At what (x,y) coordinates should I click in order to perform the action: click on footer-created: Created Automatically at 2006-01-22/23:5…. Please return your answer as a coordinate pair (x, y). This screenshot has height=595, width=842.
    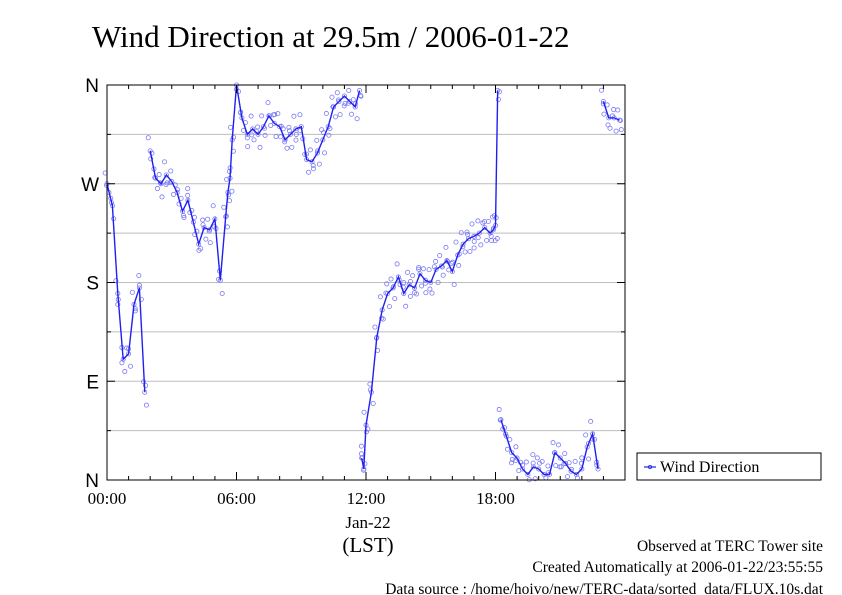
    Looking at the image, I should click on (677, 567).